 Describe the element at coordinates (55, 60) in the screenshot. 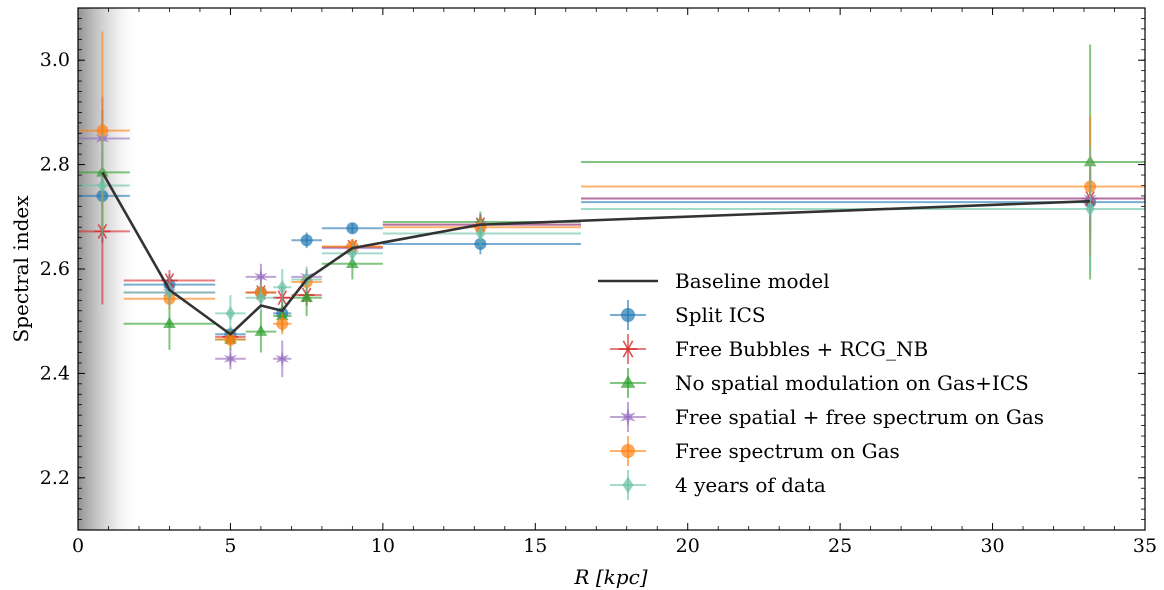

I see `y-tick-label: 3.0` at that location.